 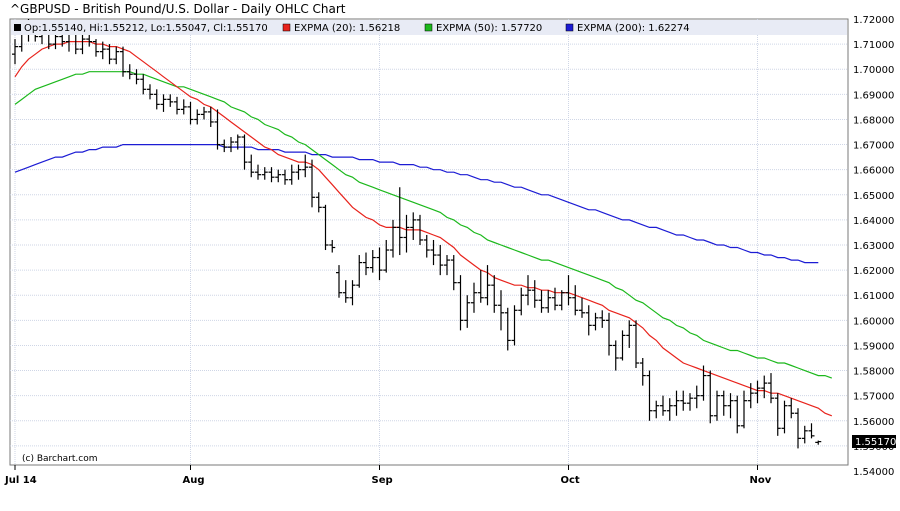 I want to click on x-tick-label: Sep, so click(x=382, y=480).